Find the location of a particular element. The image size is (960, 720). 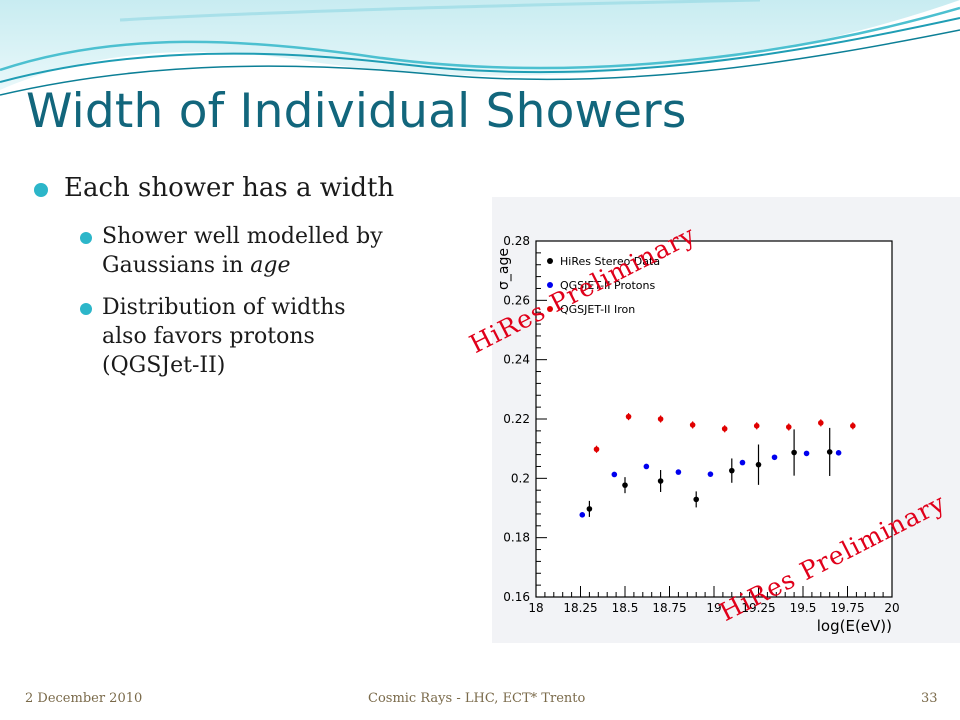

header-waves-decoration is located at coordinates (480, 48).